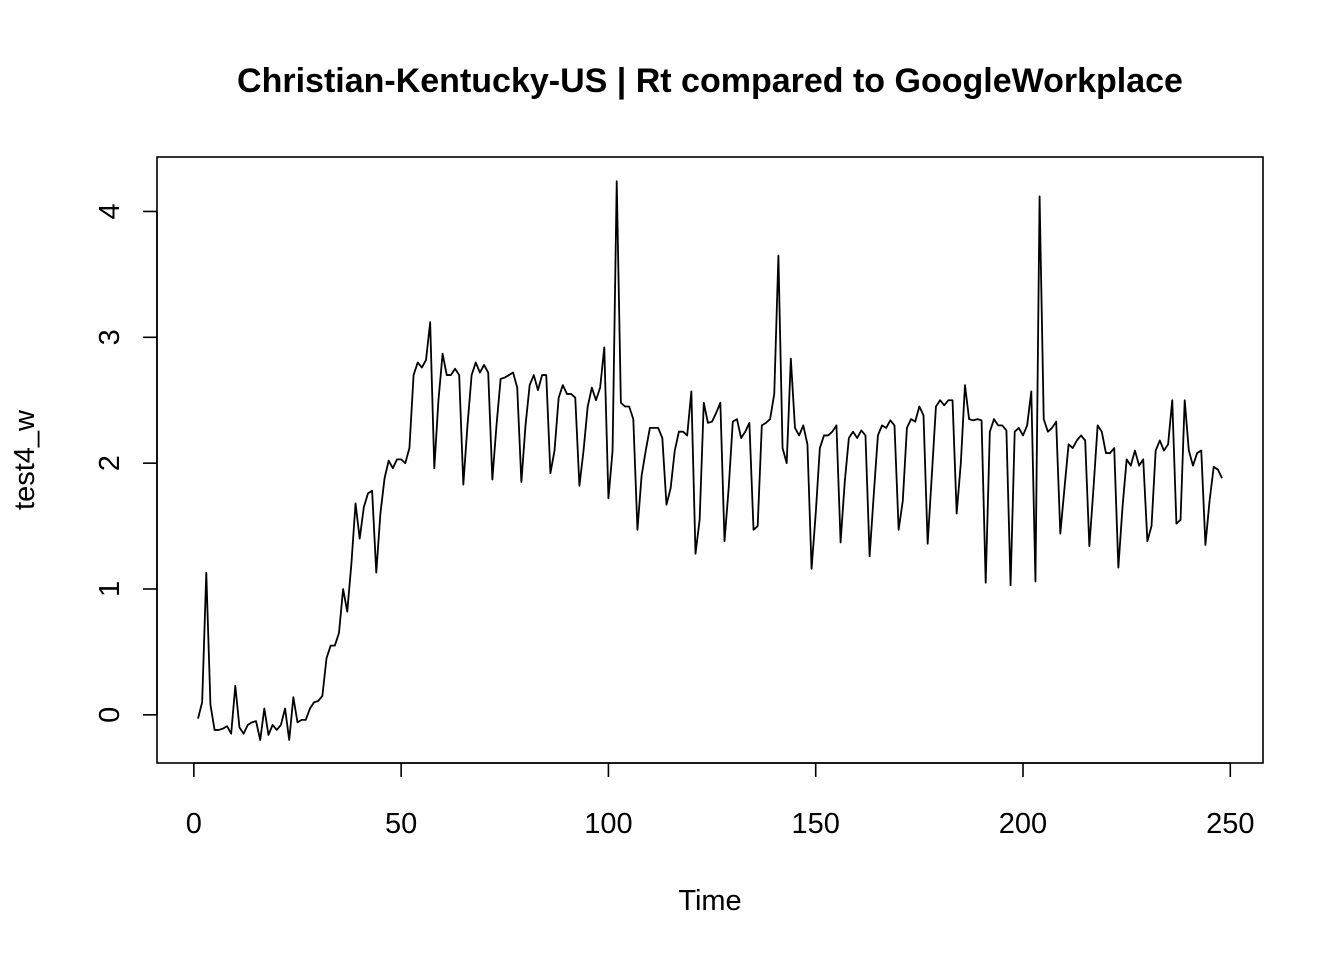 The height and width of the screenshot is (960, 1344). Describe the element at coordinates (401, 824) in the screenshot. I see `x-tick-label: 50` at that location.